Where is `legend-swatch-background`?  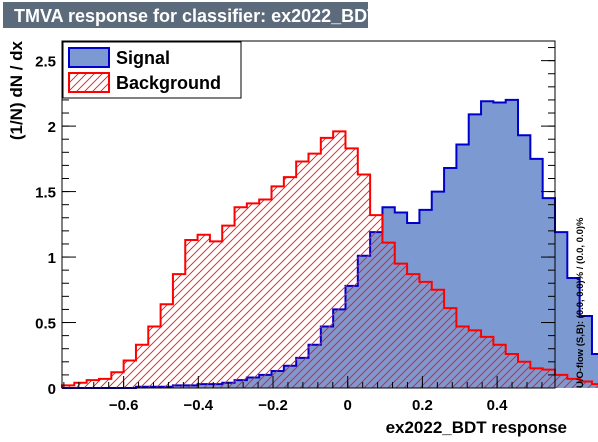
legend-swatch-background is located at coordinates (89, 82).